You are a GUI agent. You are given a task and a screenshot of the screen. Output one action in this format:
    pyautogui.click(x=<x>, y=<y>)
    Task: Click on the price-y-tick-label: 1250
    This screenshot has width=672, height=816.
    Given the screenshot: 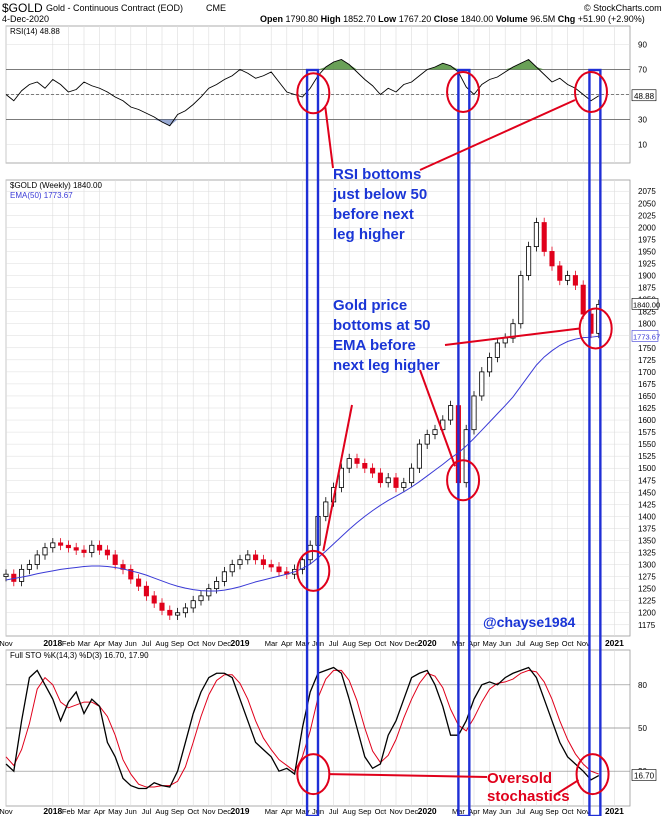 What is the action you would take?
    pyautogui.click(x=647, y=589)
    